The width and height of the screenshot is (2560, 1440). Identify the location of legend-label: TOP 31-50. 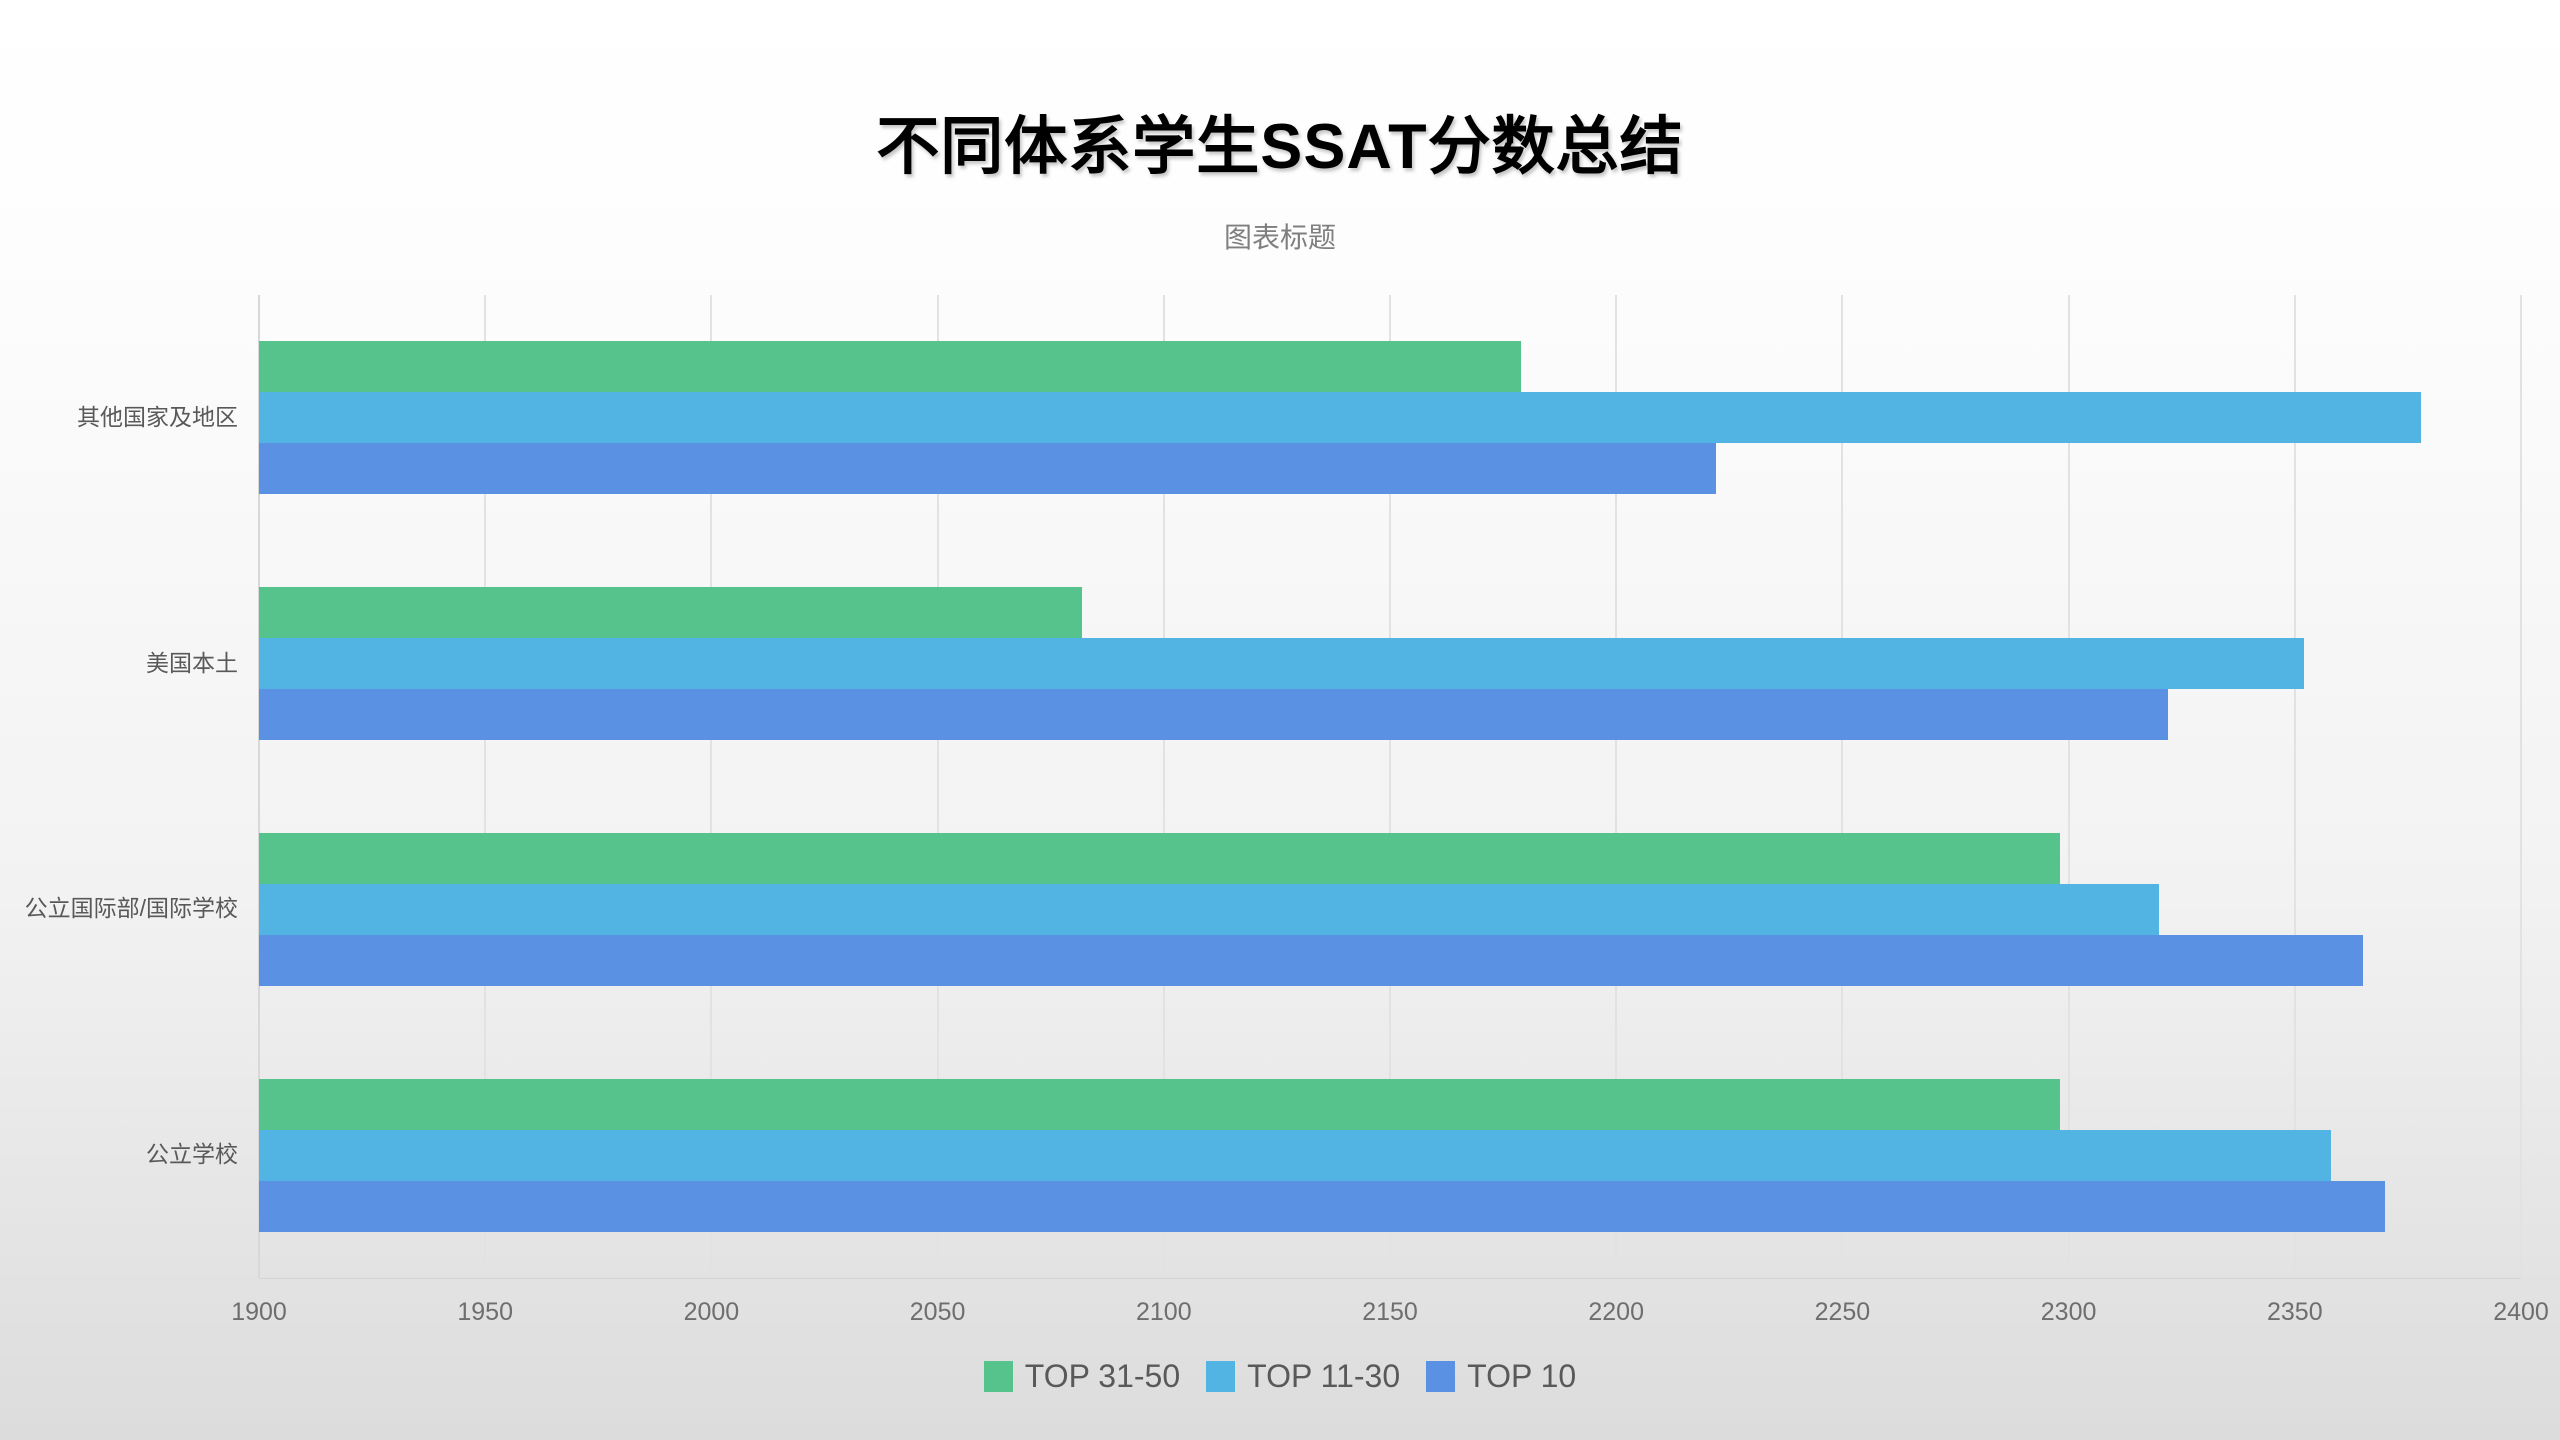
(1102, 1376).